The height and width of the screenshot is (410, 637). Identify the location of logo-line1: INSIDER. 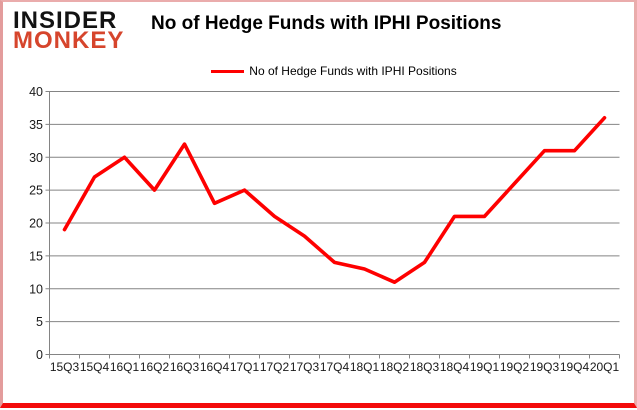
(65, 20).